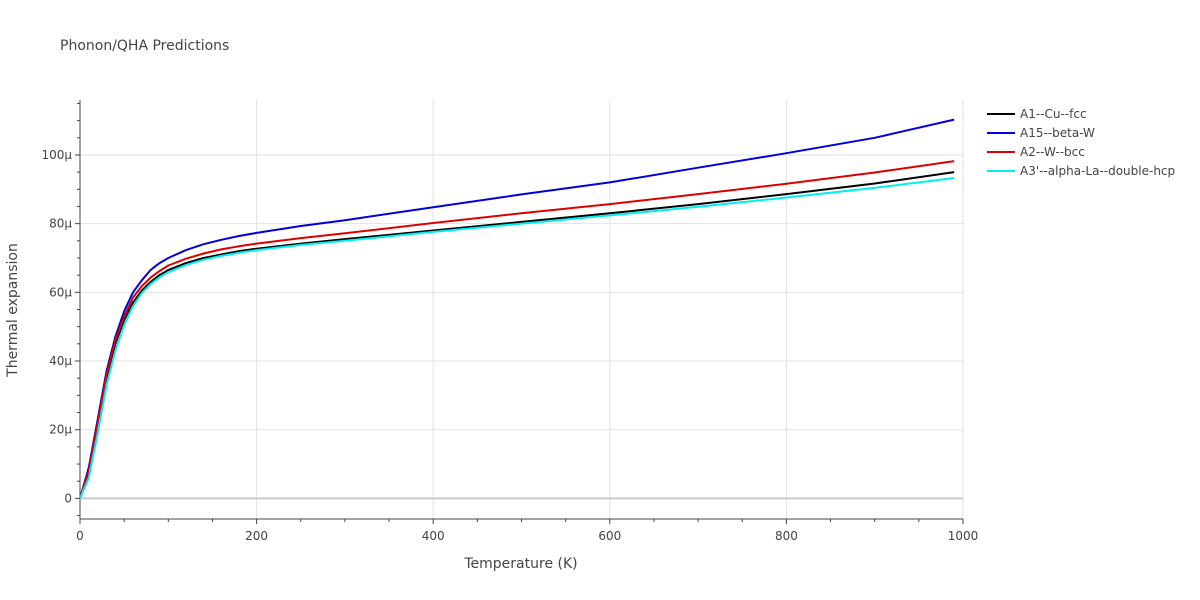 This screenshot has height=600, width=1200. Describe the element at coordinates (1053, 114) in the screenshot. I see `legend-label: A1--Cu--fcc` at that location.